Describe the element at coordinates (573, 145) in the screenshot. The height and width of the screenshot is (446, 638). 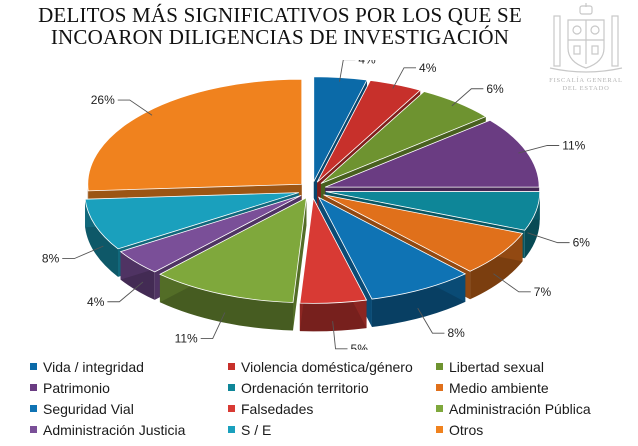
I see `pie-data-label-3: 11%` at that location.